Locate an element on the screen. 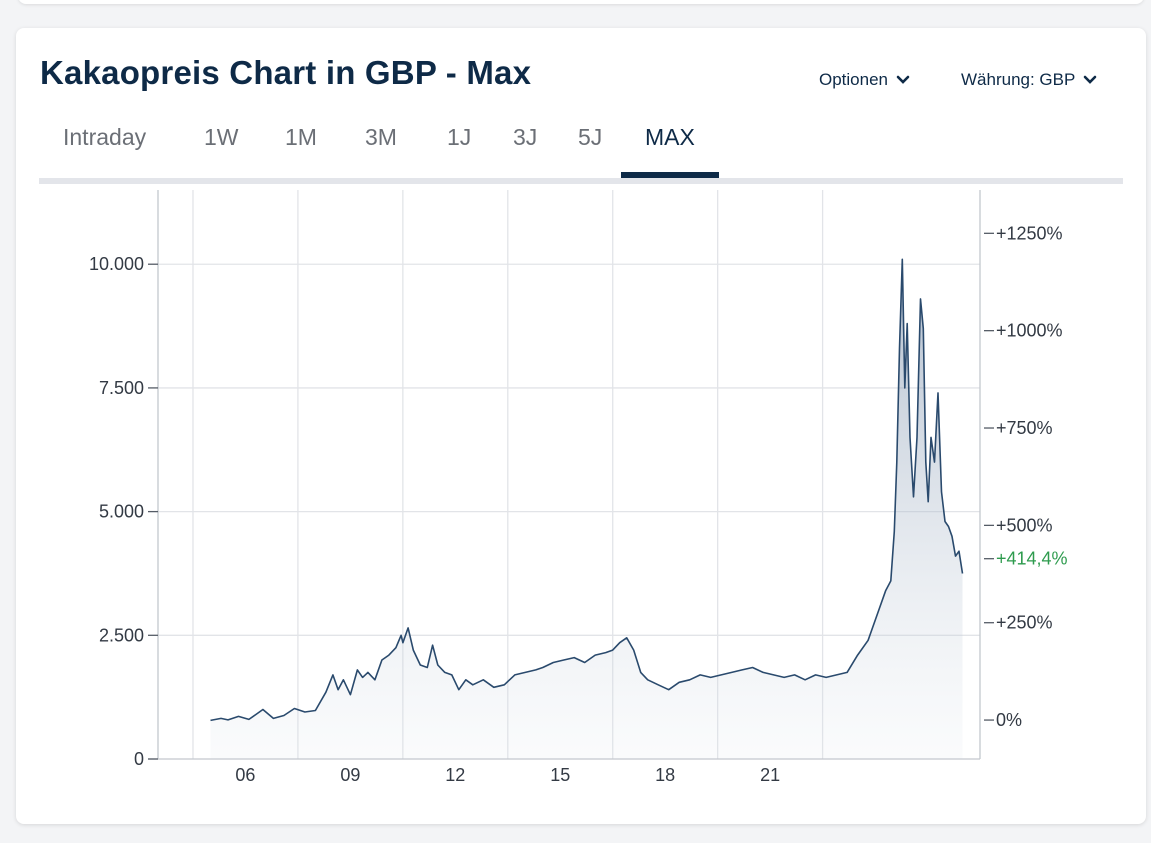  x-tick-label: 18 is located at coordinates (665, 775).